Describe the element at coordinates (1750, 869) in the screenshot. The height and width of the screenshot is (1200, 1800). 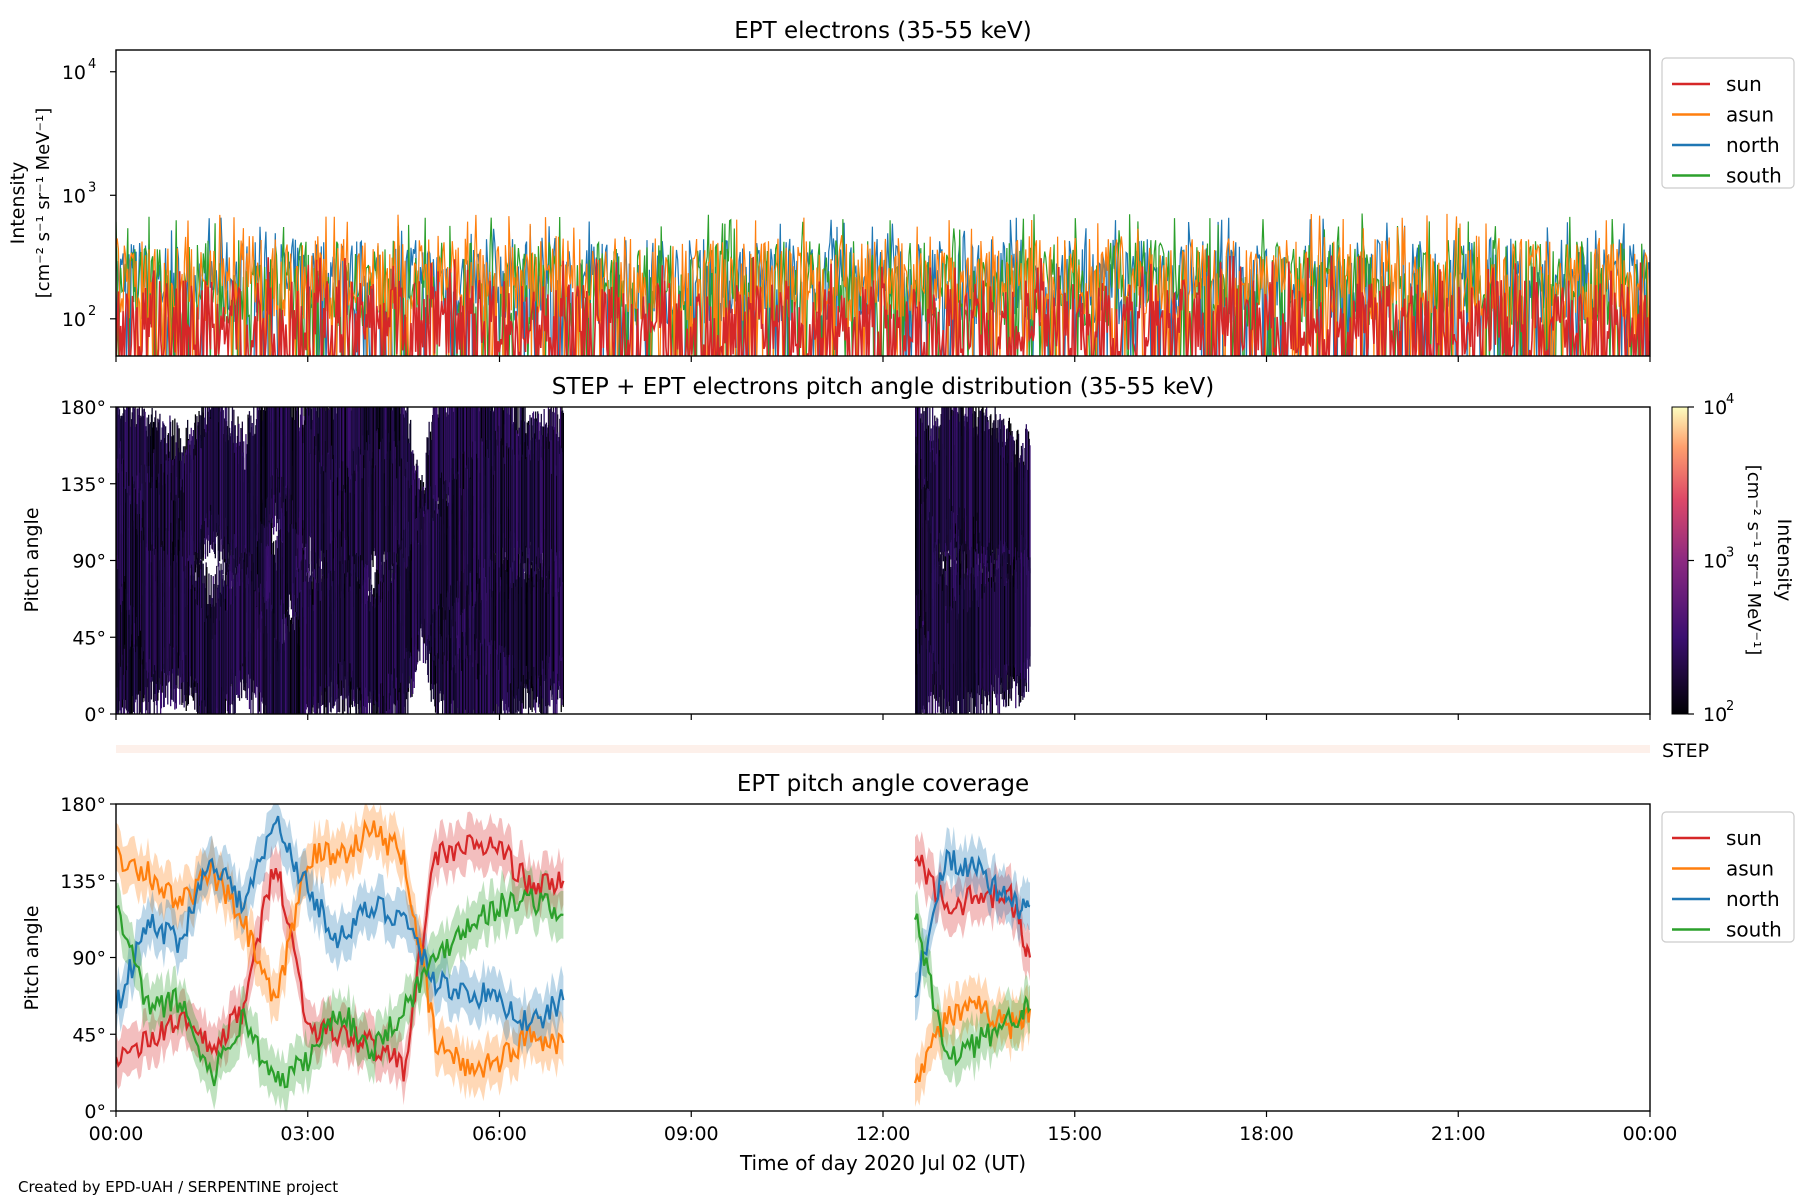
I see `panel4-legend-label-asun: asun` at that location.